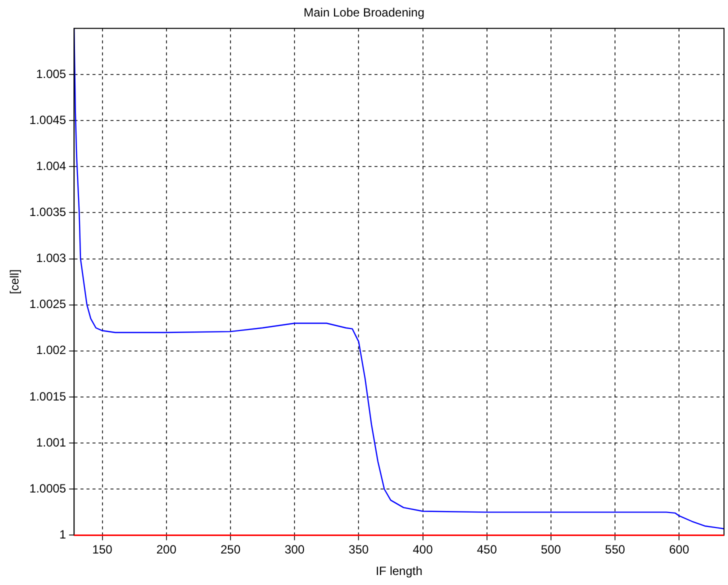  Describe the element at coordinates (294, 549) in the screenshot. I see `x-tick-label: 300` at that location.